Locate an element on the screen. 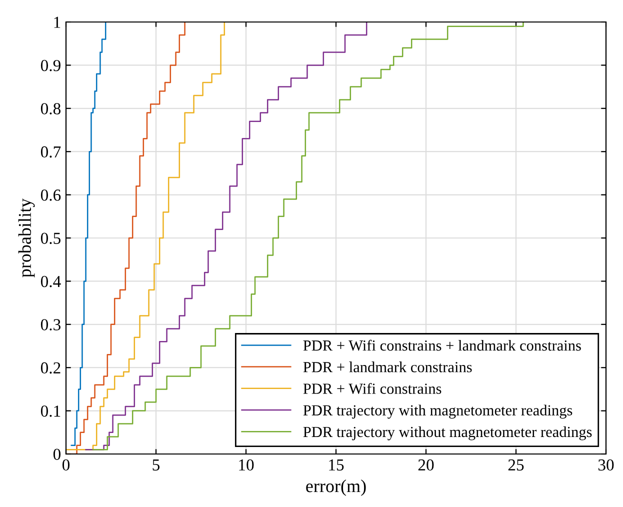 The height and width of the screenshot is (507, 623). y-tick-label: 0.9 is located at coordinates (50, 66).